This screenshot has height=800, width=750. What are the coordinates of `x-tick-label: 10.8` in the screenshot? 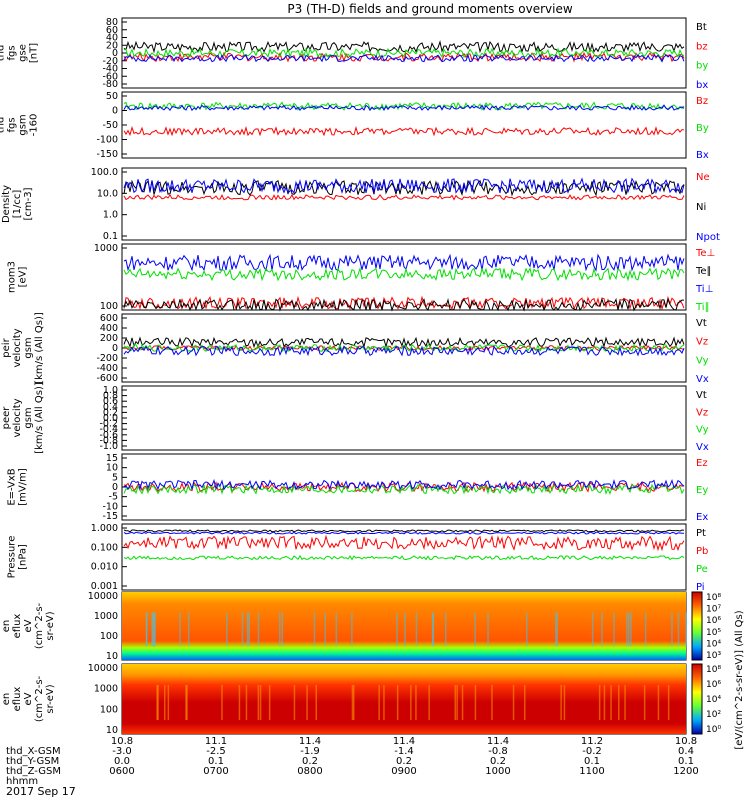 It's located at (686, 741).